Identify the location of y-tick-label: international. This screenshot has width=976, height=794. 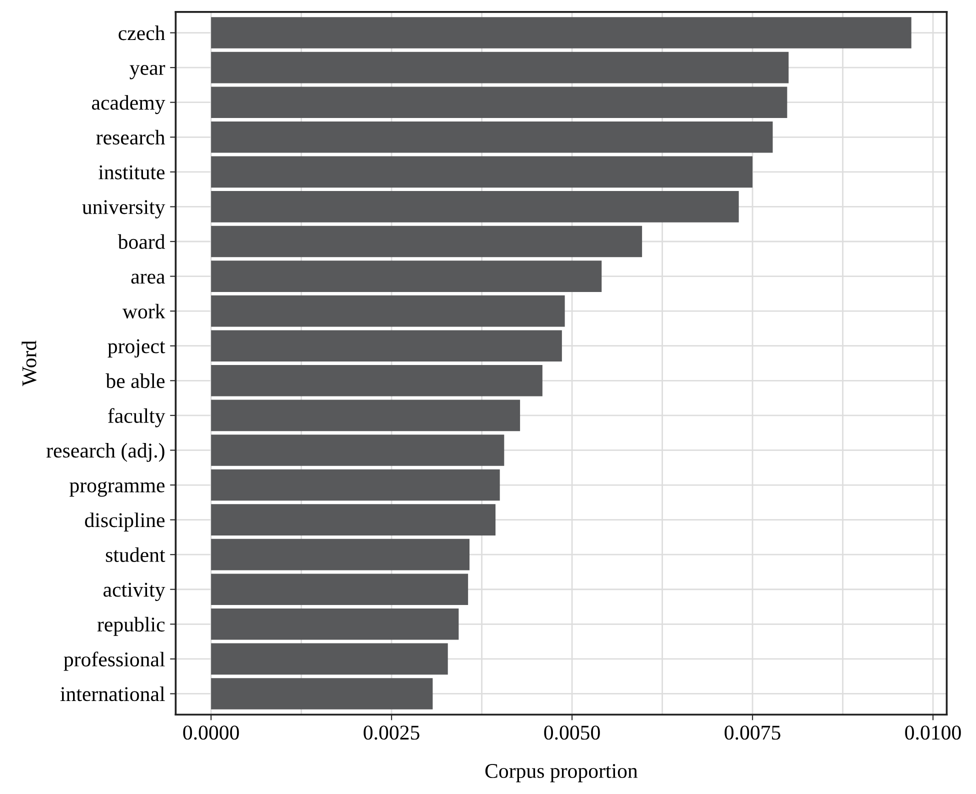
(112, 694).